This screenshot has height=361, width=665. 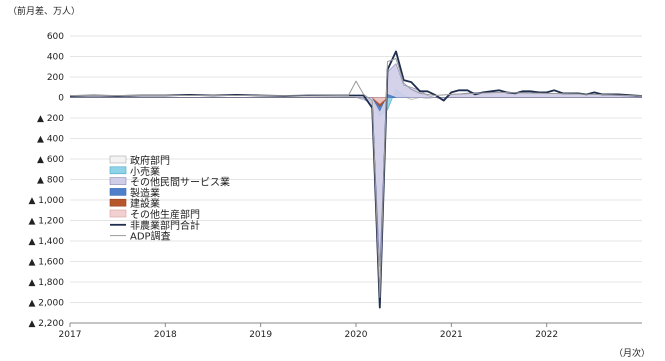 I want to click on y-tick-label: ▲ 800, so click(x=50, y=181).